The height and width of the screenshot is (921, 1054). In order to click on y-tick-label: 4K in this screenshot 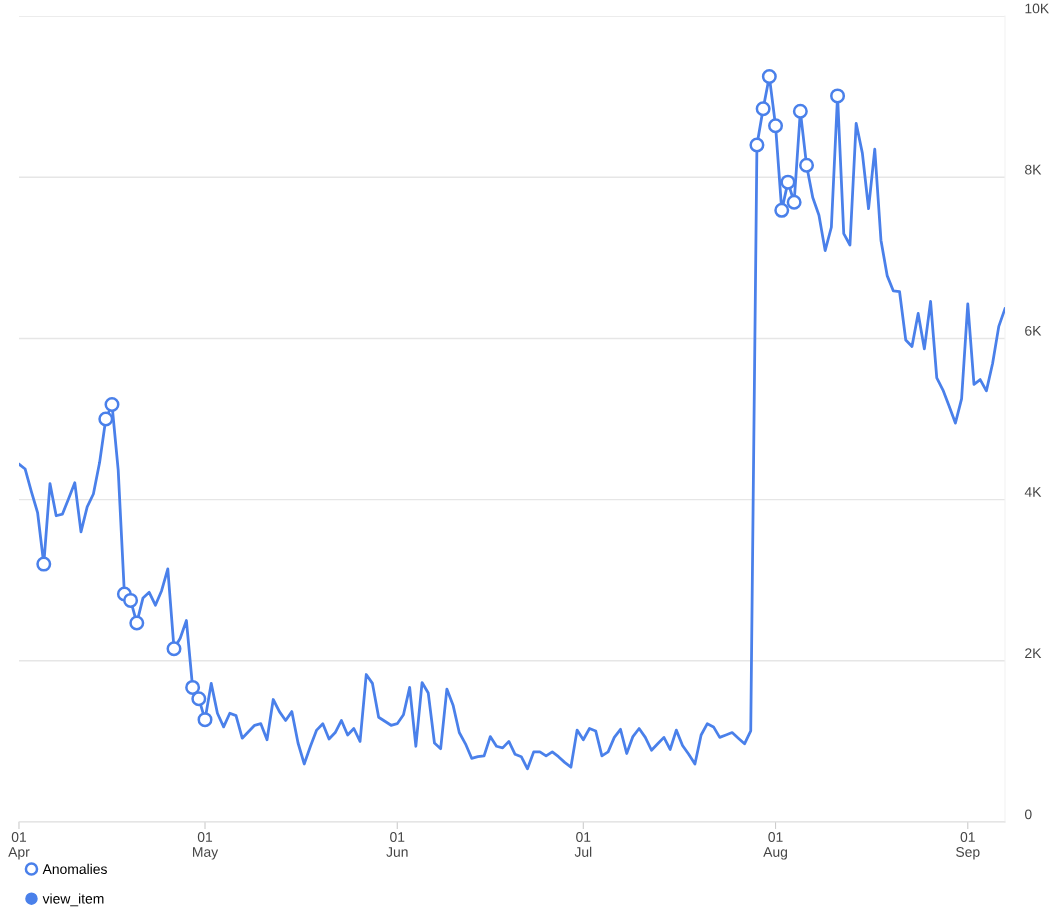, I will do `click(1033, 492)`.